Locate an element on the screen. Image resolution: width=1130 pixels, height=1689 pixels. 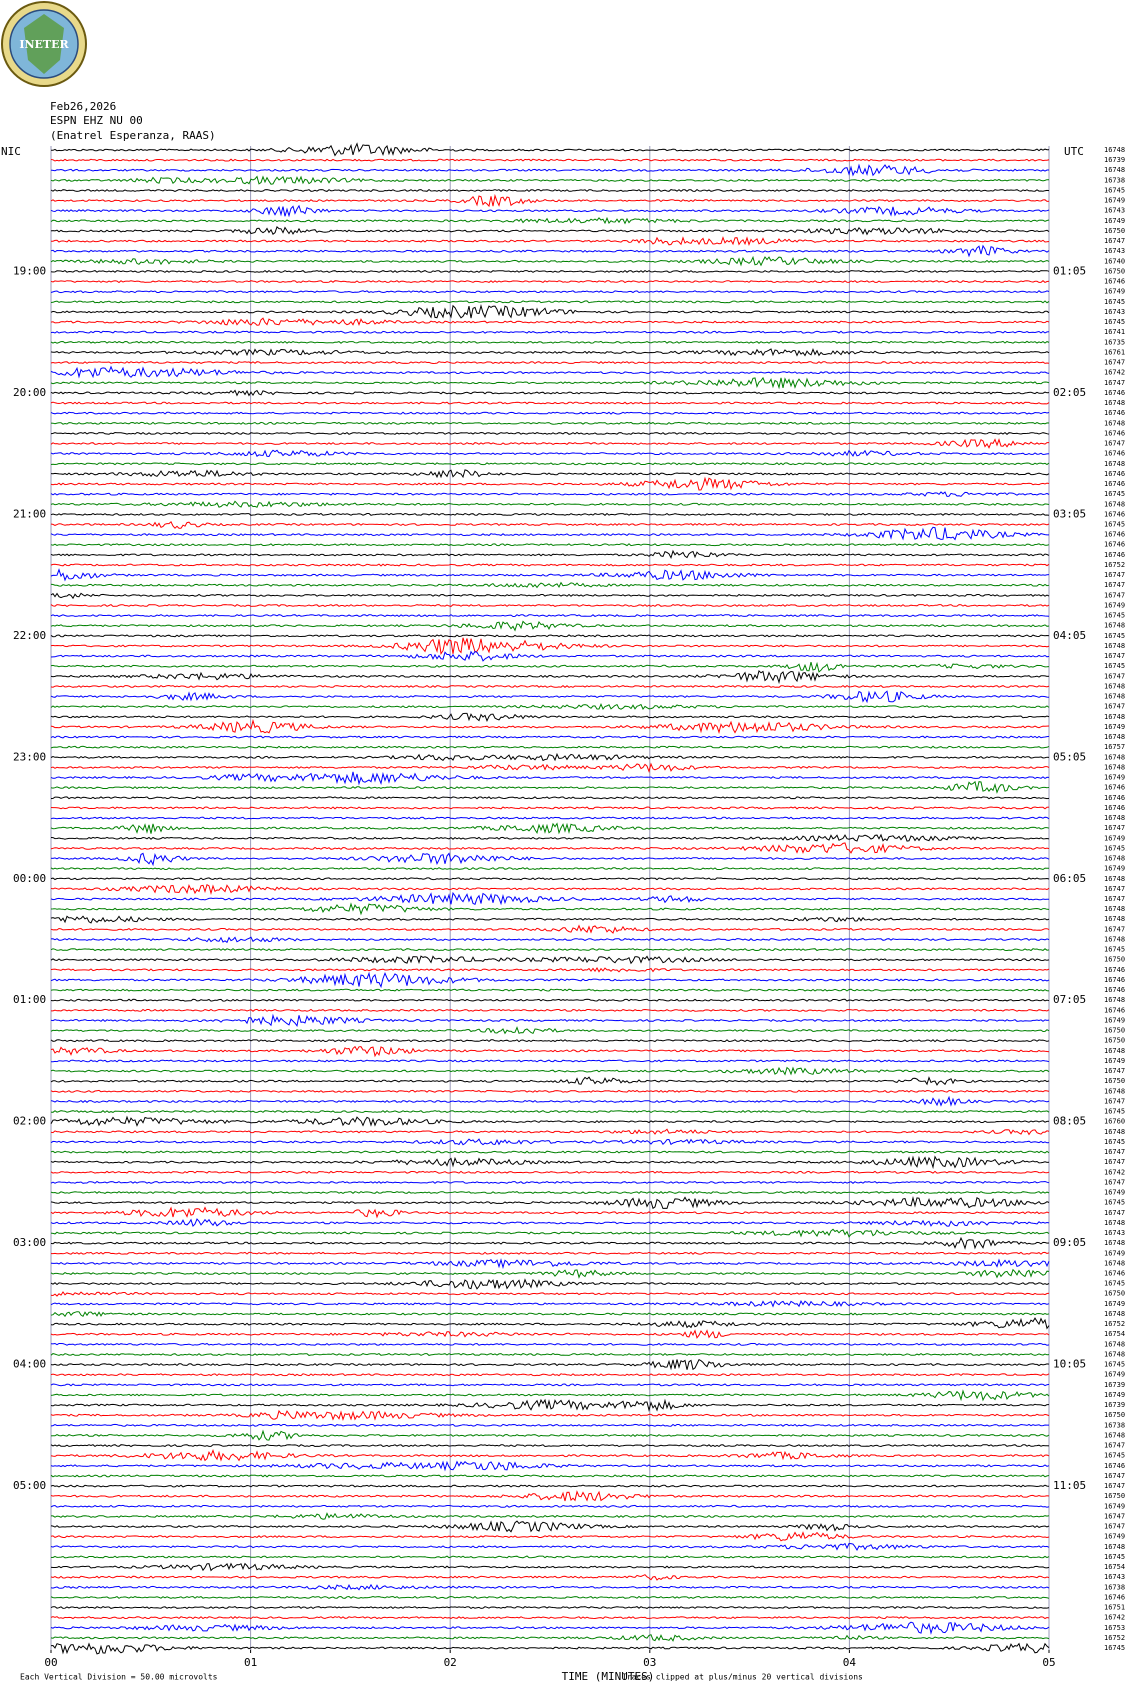
trace-label: 16738 is located at coordinates (1114, 1587).